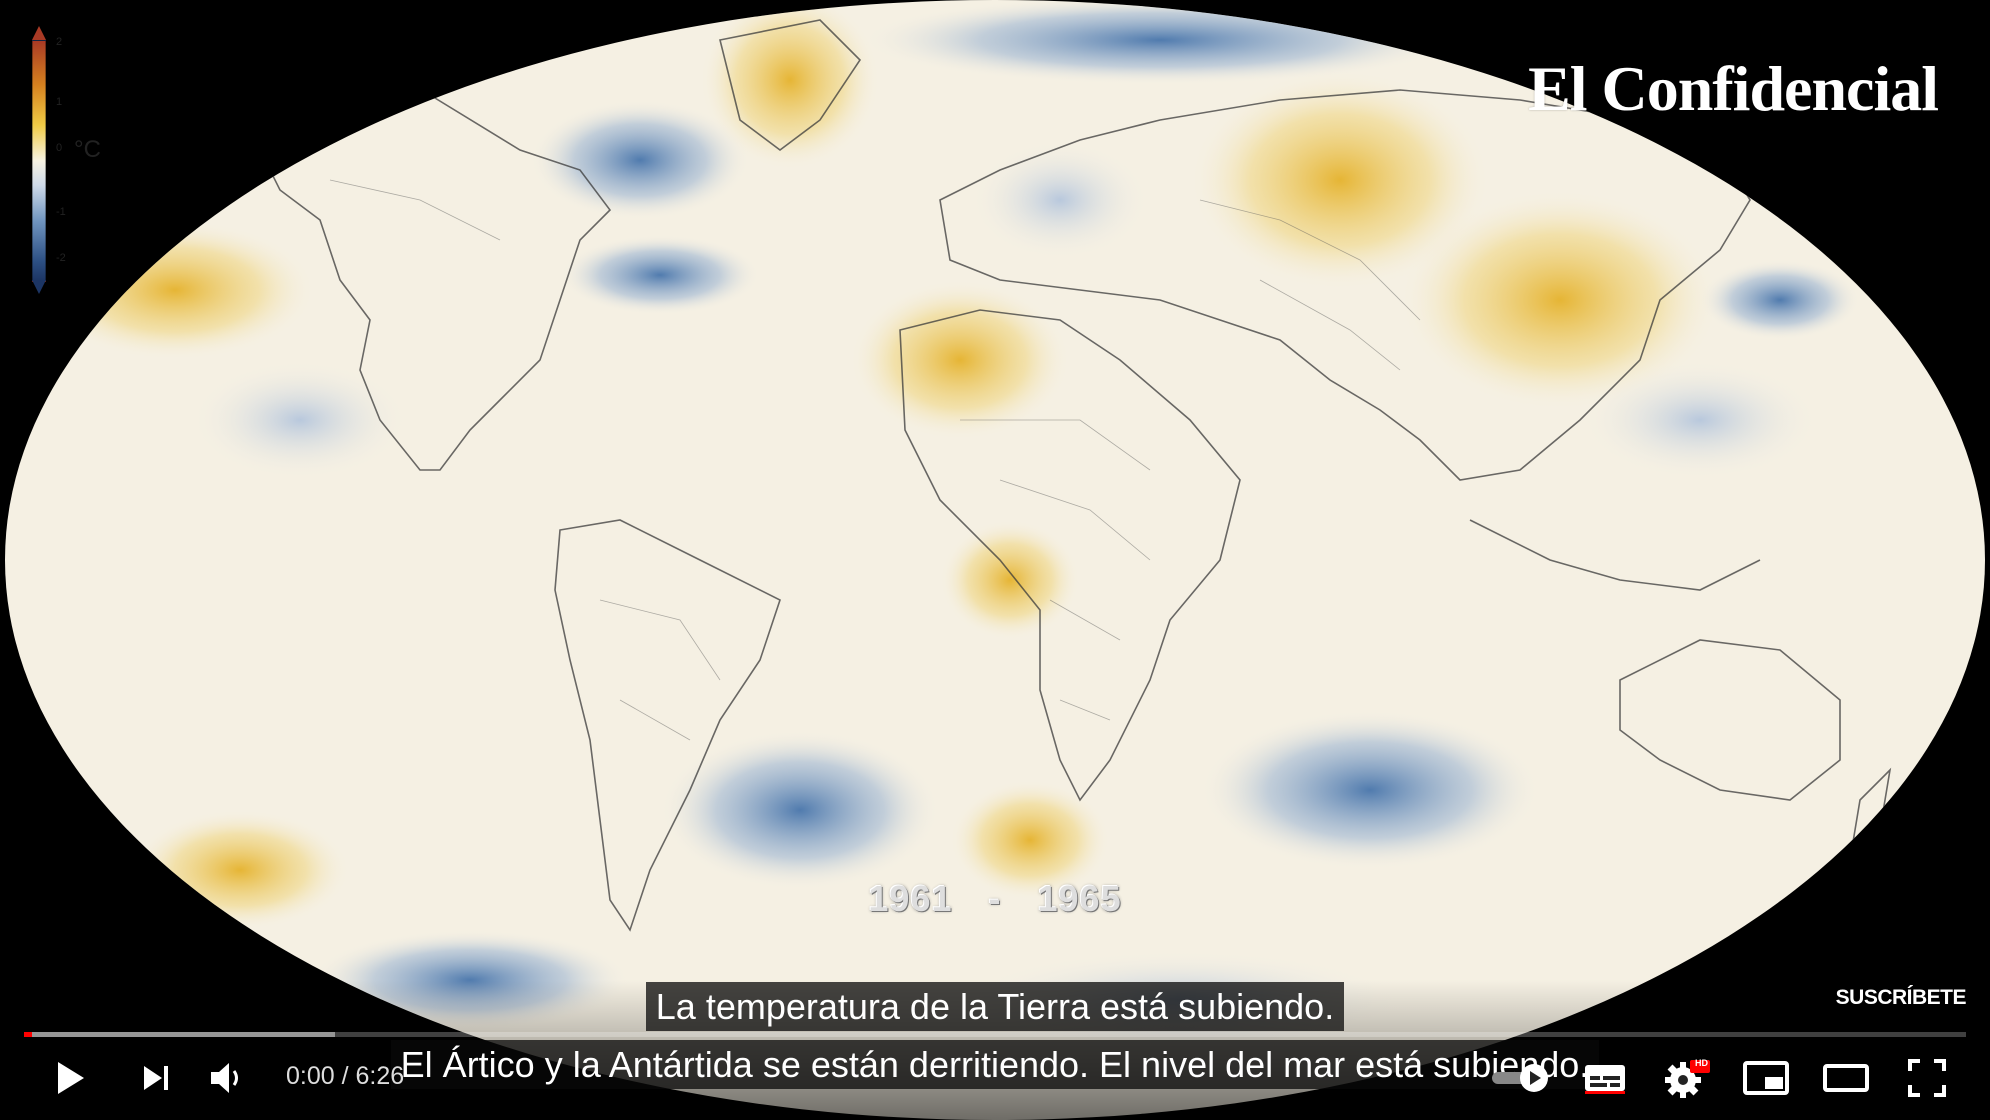 Image resolution: width=1990 pixels, height=1120 pixels. I want to click on channel-brand-logo: El Confidencial, so click(1733, 88).